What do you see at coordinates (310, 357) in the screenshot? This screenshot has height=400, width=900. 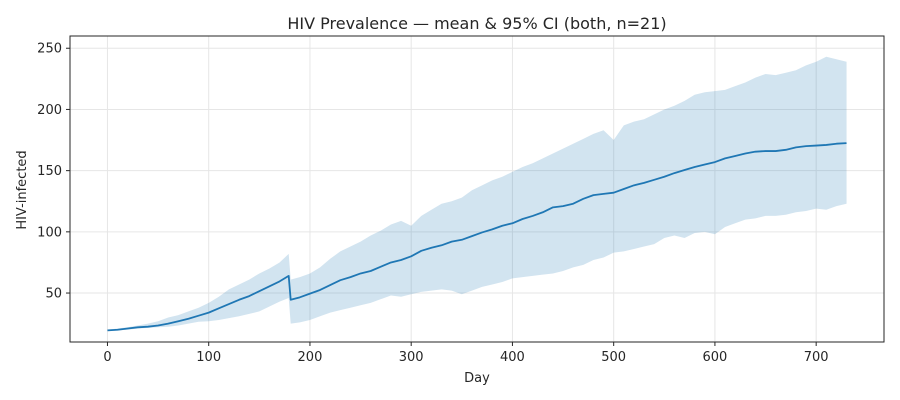 I see `x-tick-label: 200` at bounding box center [310, 357].